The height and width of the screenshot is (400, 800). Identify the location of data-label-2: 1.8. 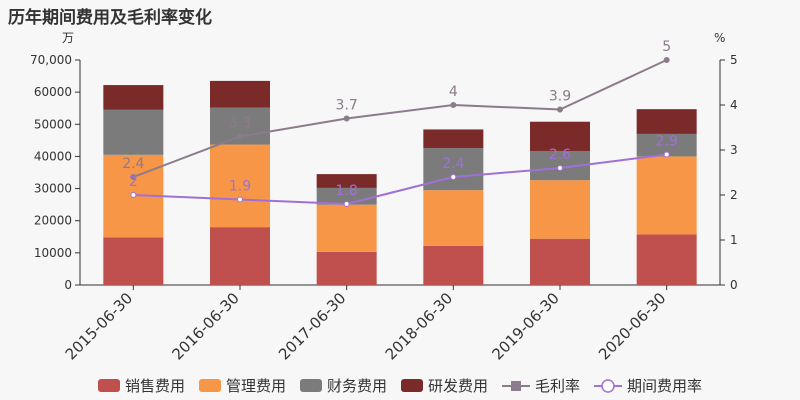
(347, 191).